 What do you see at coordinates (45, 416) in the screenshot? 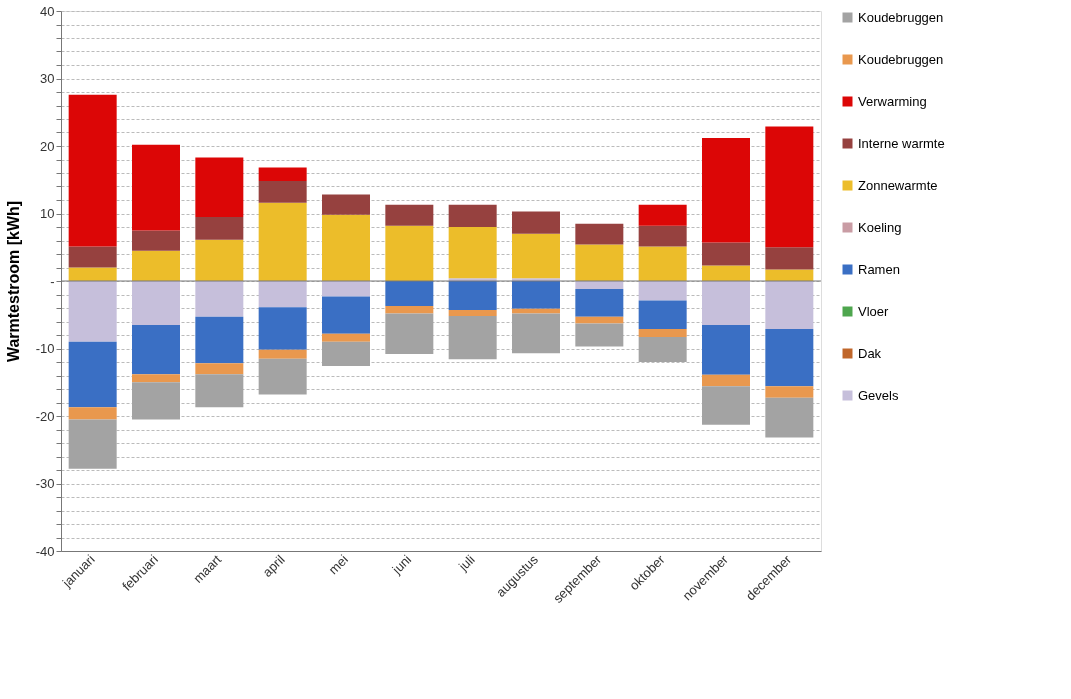
I see `y-tick-label: -20` at bounding box center [45, 416].